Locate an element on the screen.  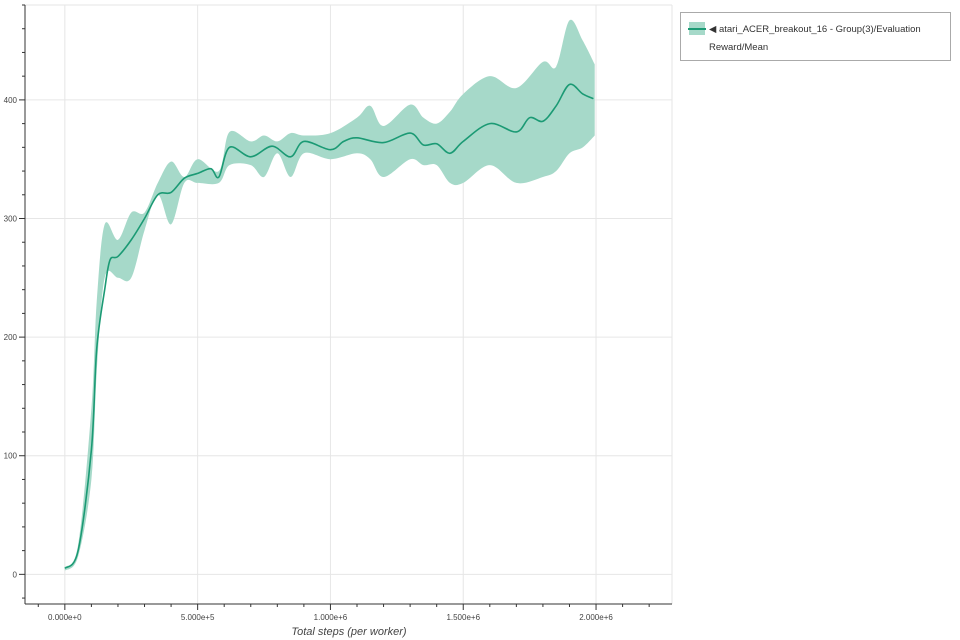
y-tick-label: 200 is located at coordinates (11, 337).